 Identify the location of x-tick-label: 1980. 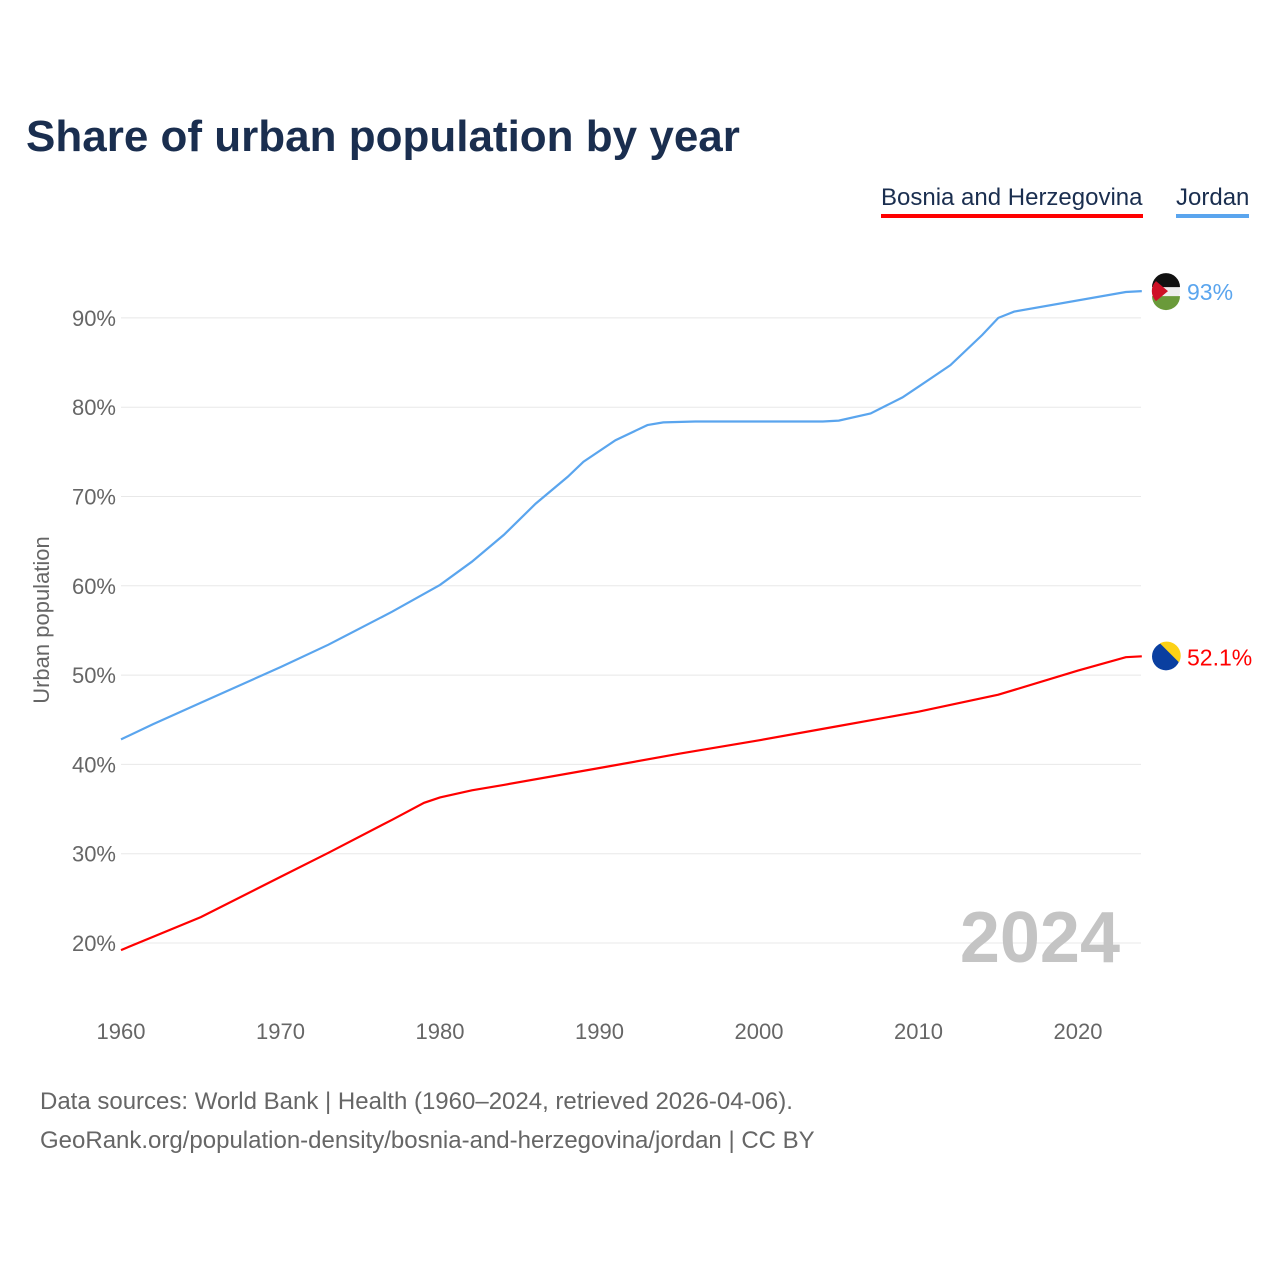
(440, 1031).